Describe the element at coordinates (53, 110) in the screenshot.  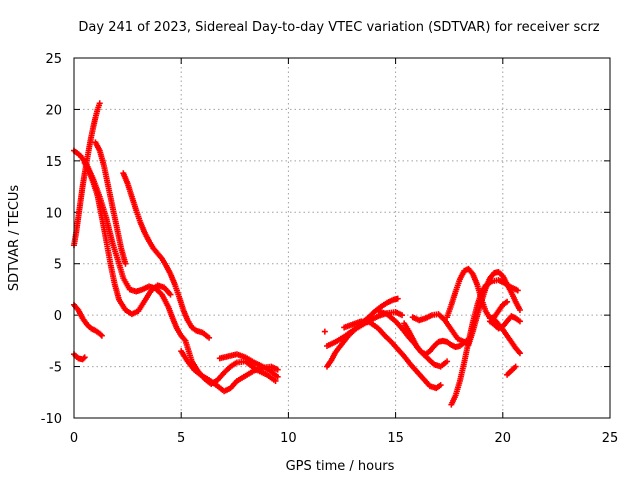
I see `y-tick-label: 20` at that location.